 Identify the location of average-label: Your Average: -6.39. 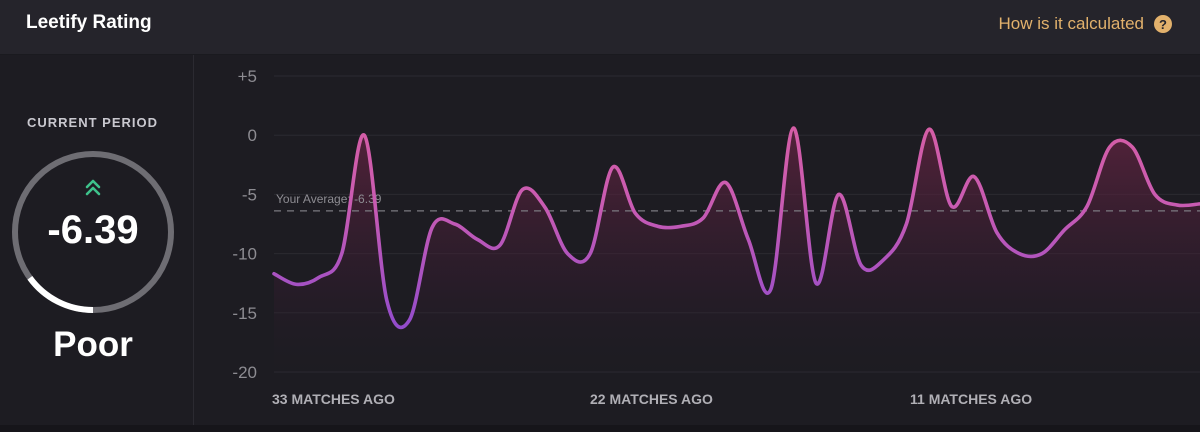
(329, 199).